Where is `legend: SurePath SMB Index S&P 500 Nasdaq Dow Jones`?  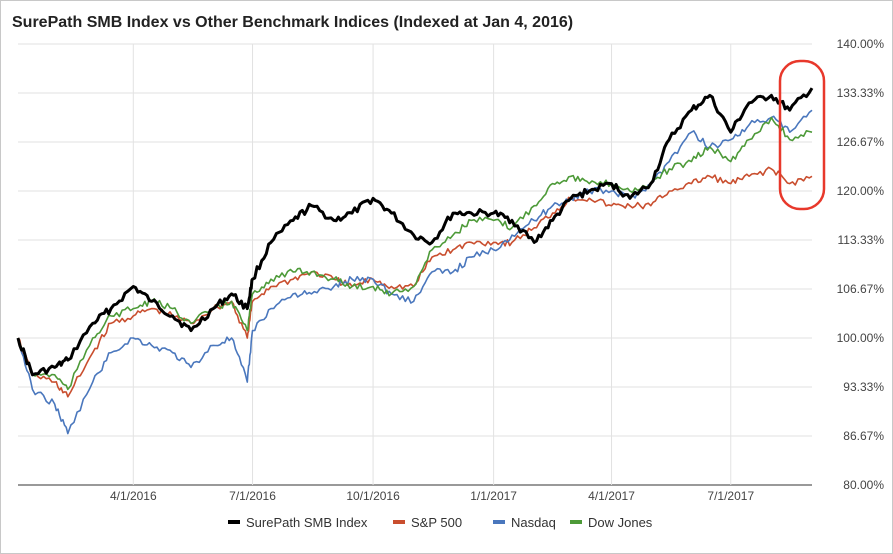 legend: SurePath SMB Index S&P 500 Nasdaq Dow Jones is located at coordinates (440, 522).